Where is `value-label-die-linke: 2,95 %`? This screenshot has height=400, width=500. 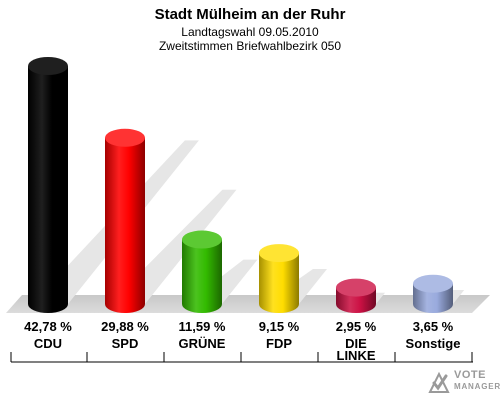
value-label-die-linke: 2,95 % is located at coordinates (356, 326).